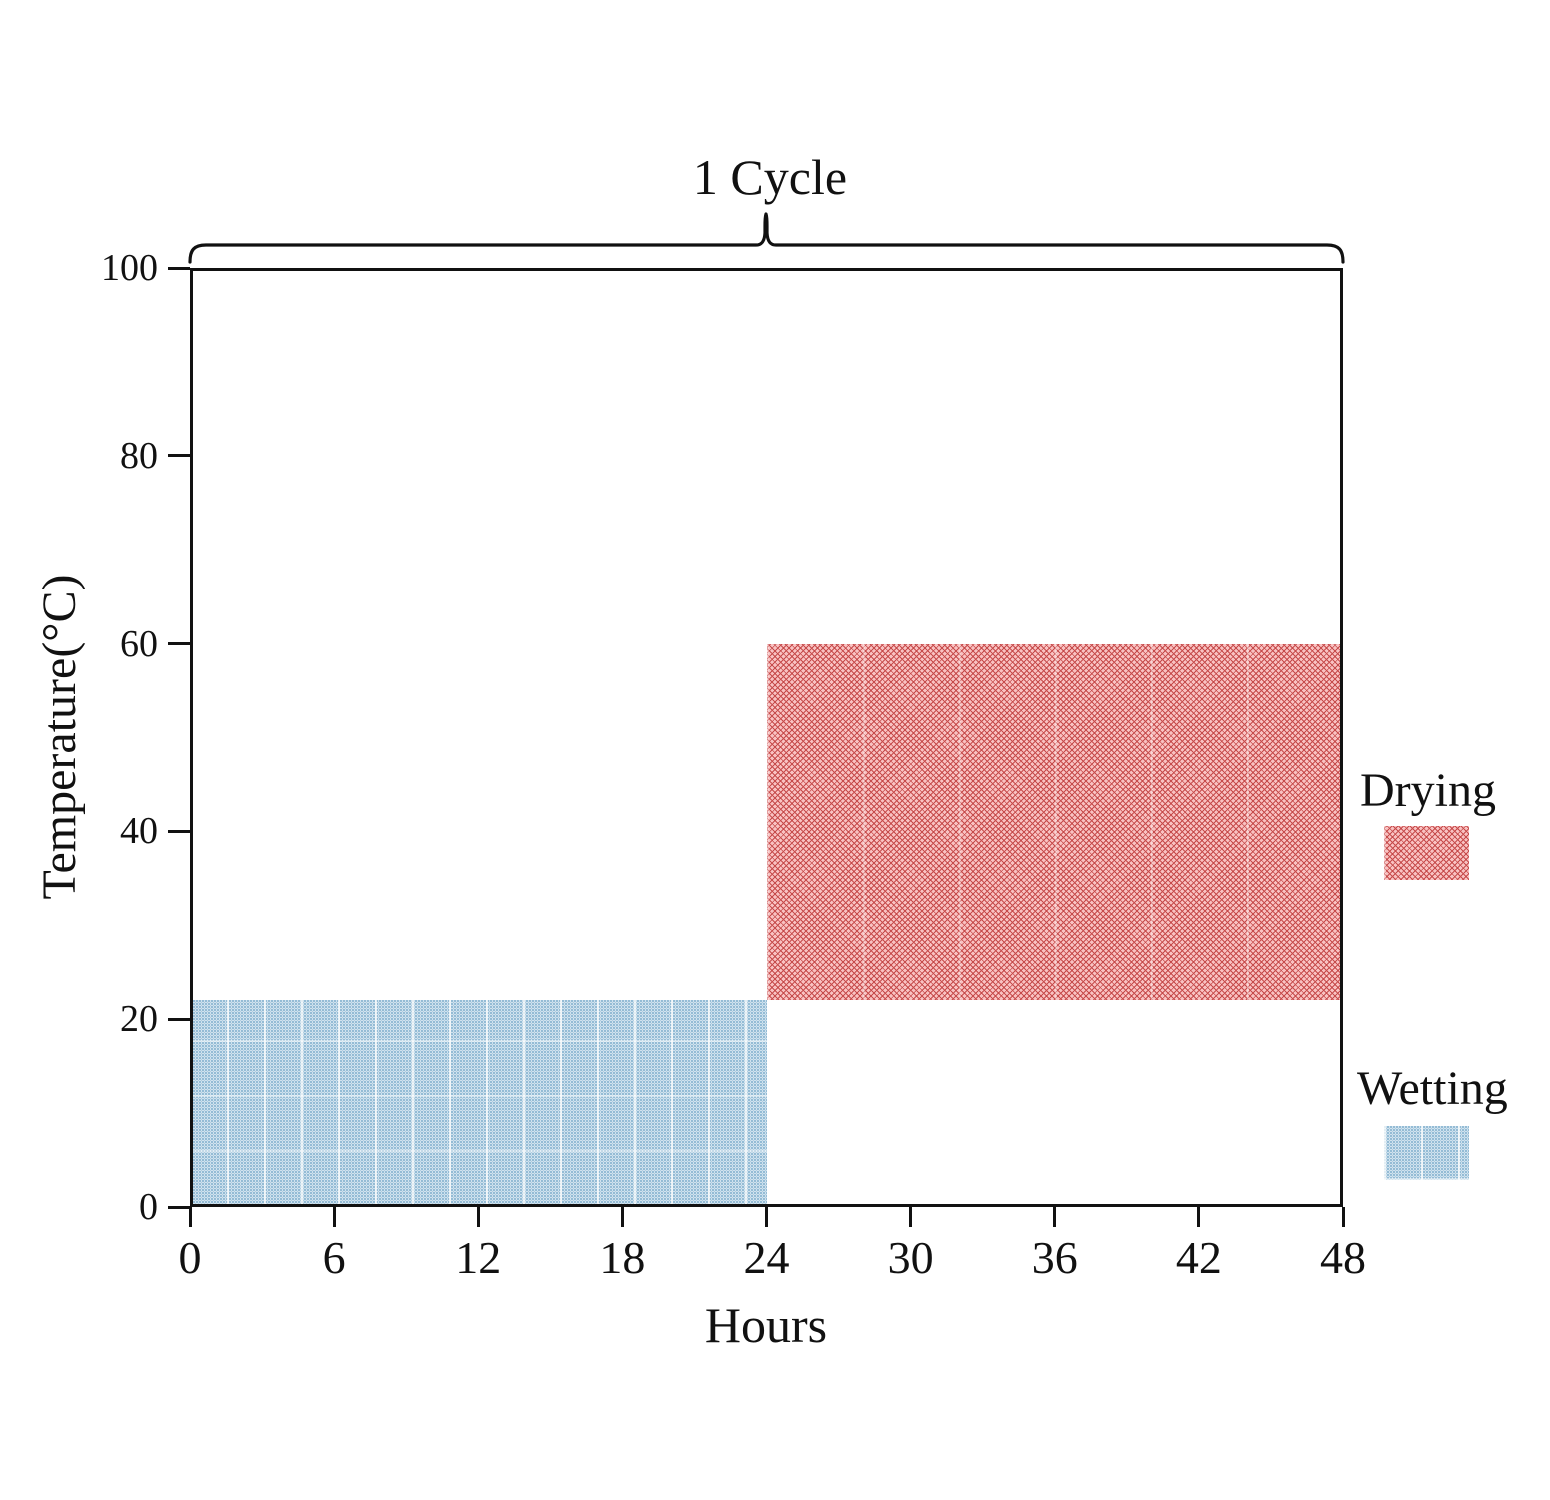  What do you see at coordinates (129, 268) in the screenshot?
I see `y-tick-label: 100` at bounding box center [129, 268].